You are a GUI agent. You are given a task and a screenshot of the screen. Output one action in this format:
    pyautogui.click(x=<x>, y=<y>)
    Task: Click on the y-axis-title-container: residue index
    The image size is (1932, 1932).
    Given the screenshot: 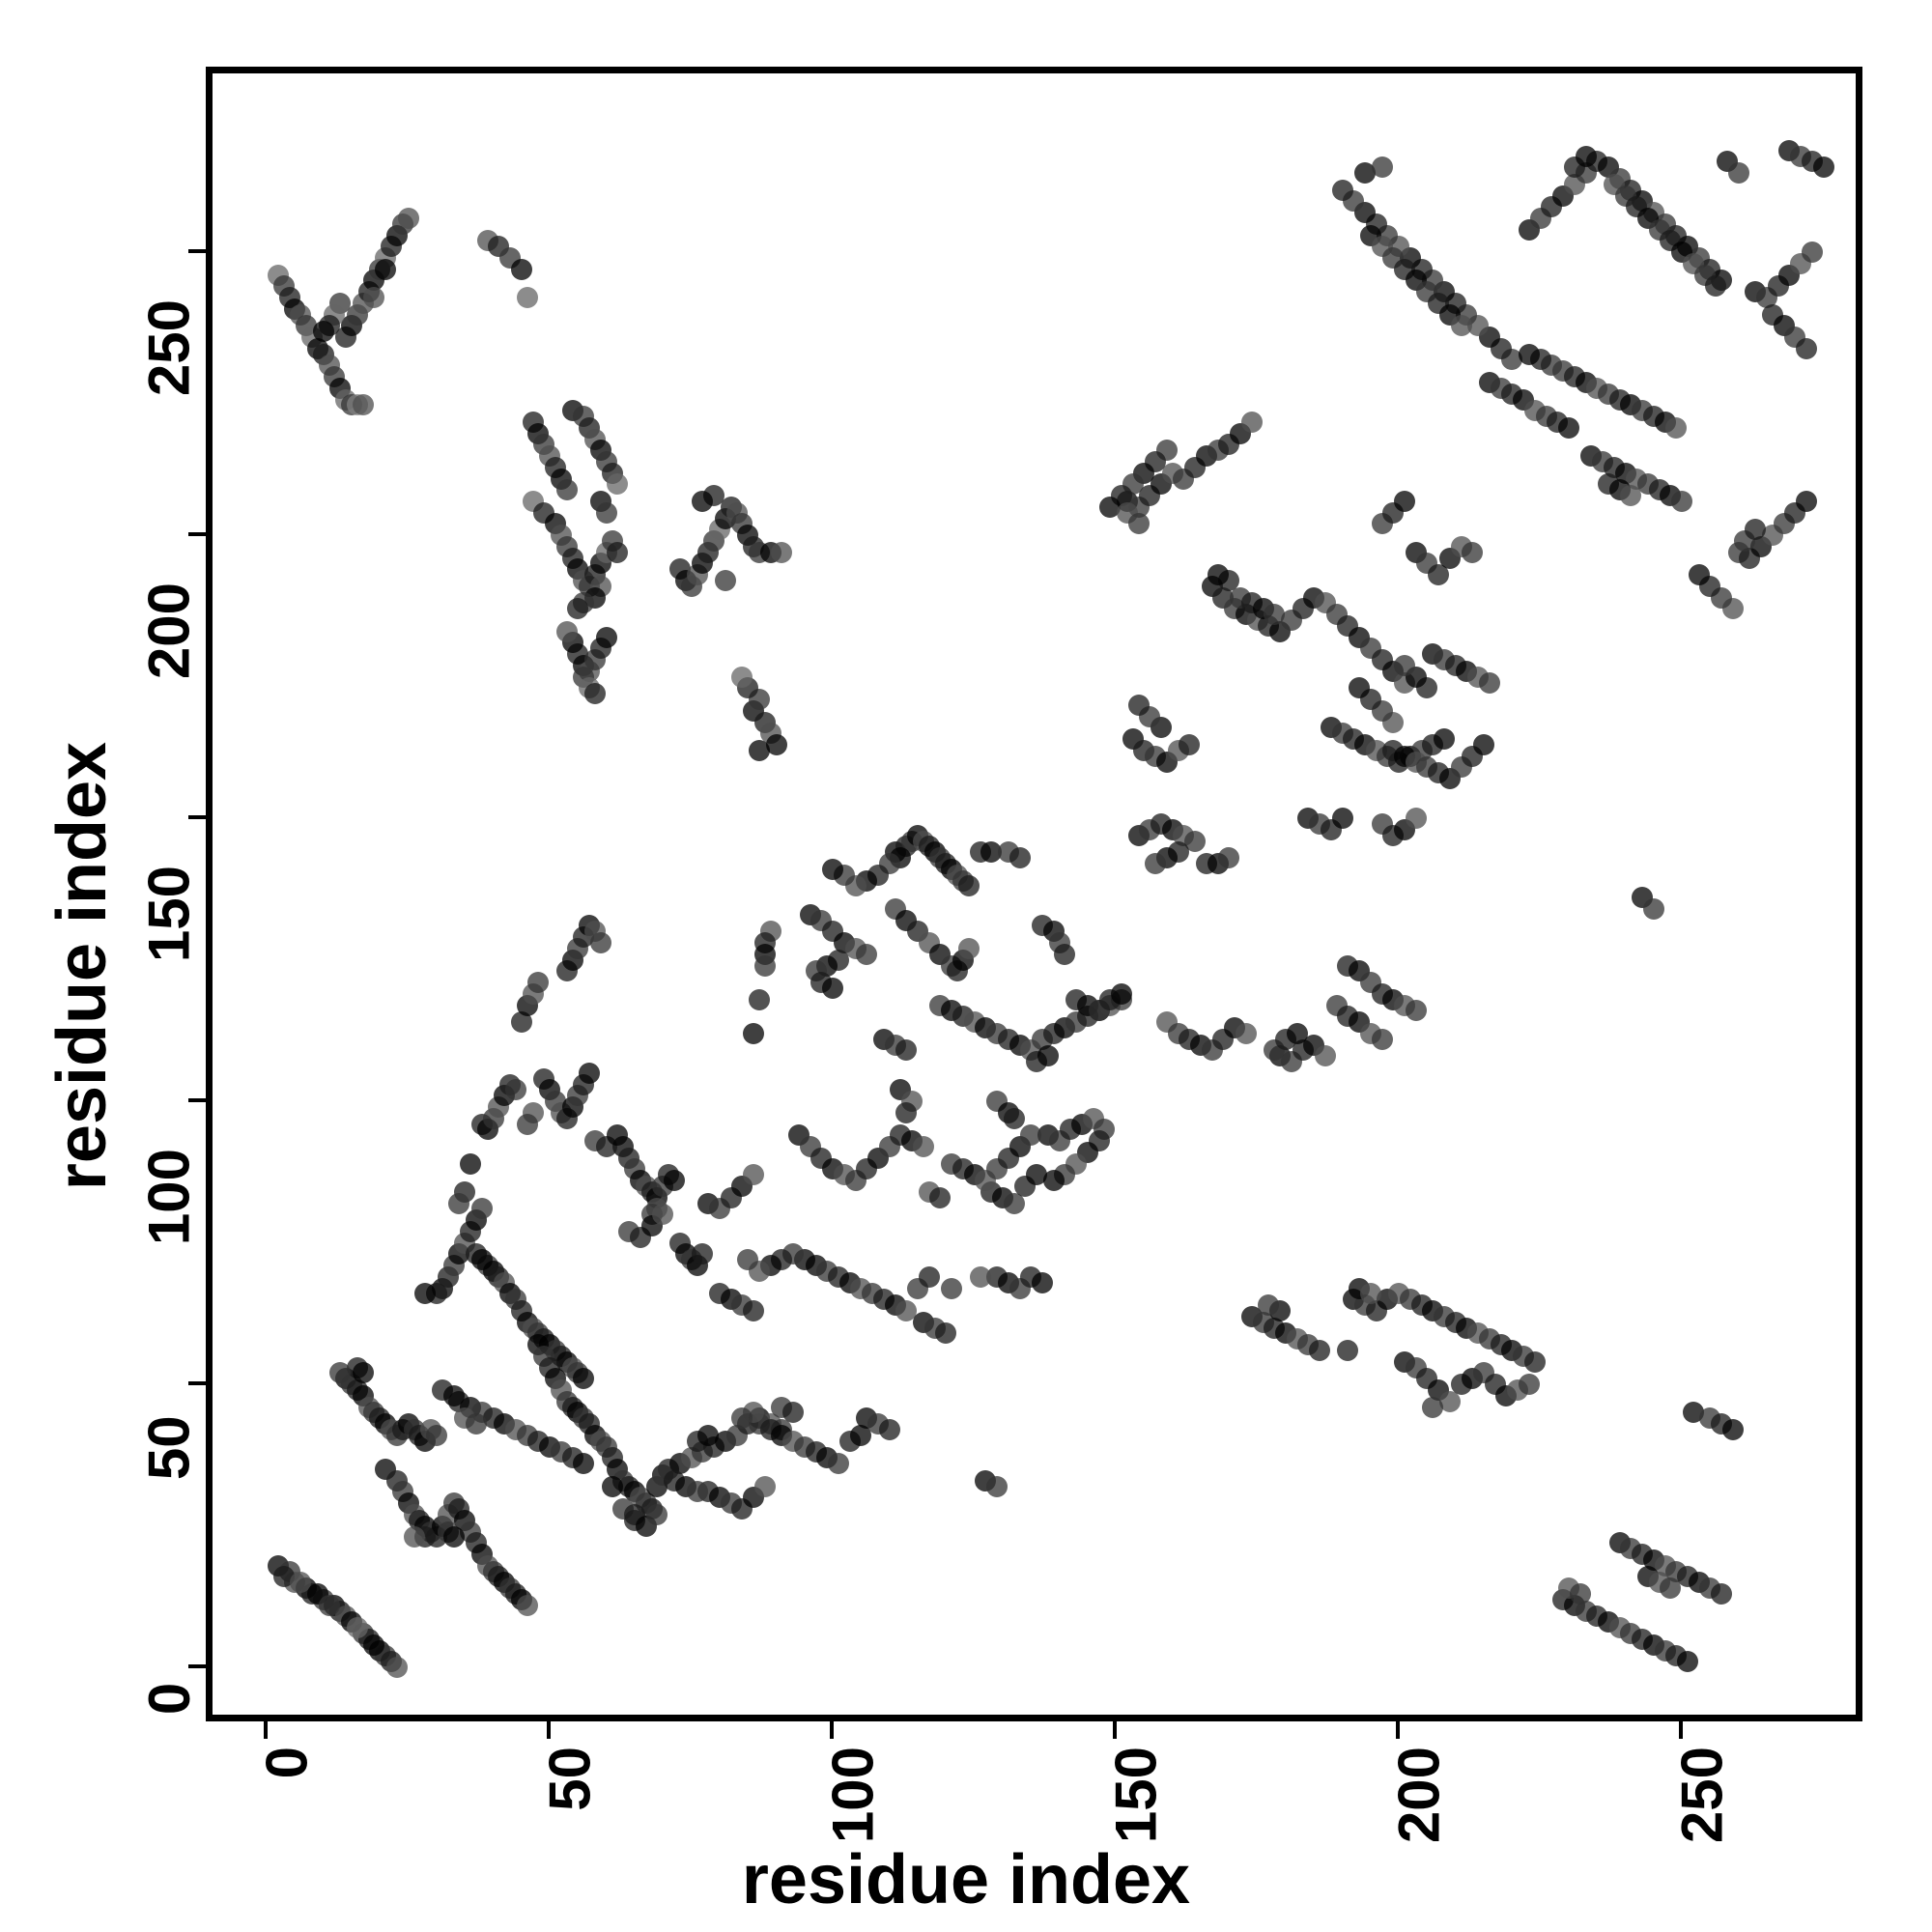 What is the action you would take?
    pyautogui.click(x=82, y=966)
    